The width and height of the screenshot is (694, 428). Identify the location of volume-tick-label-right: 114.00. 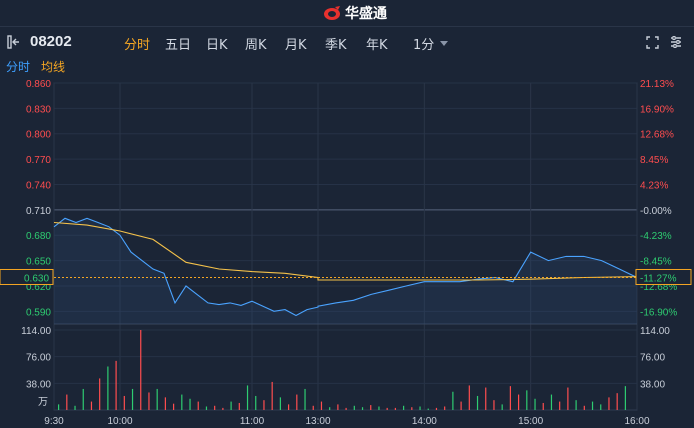
(655, 331).